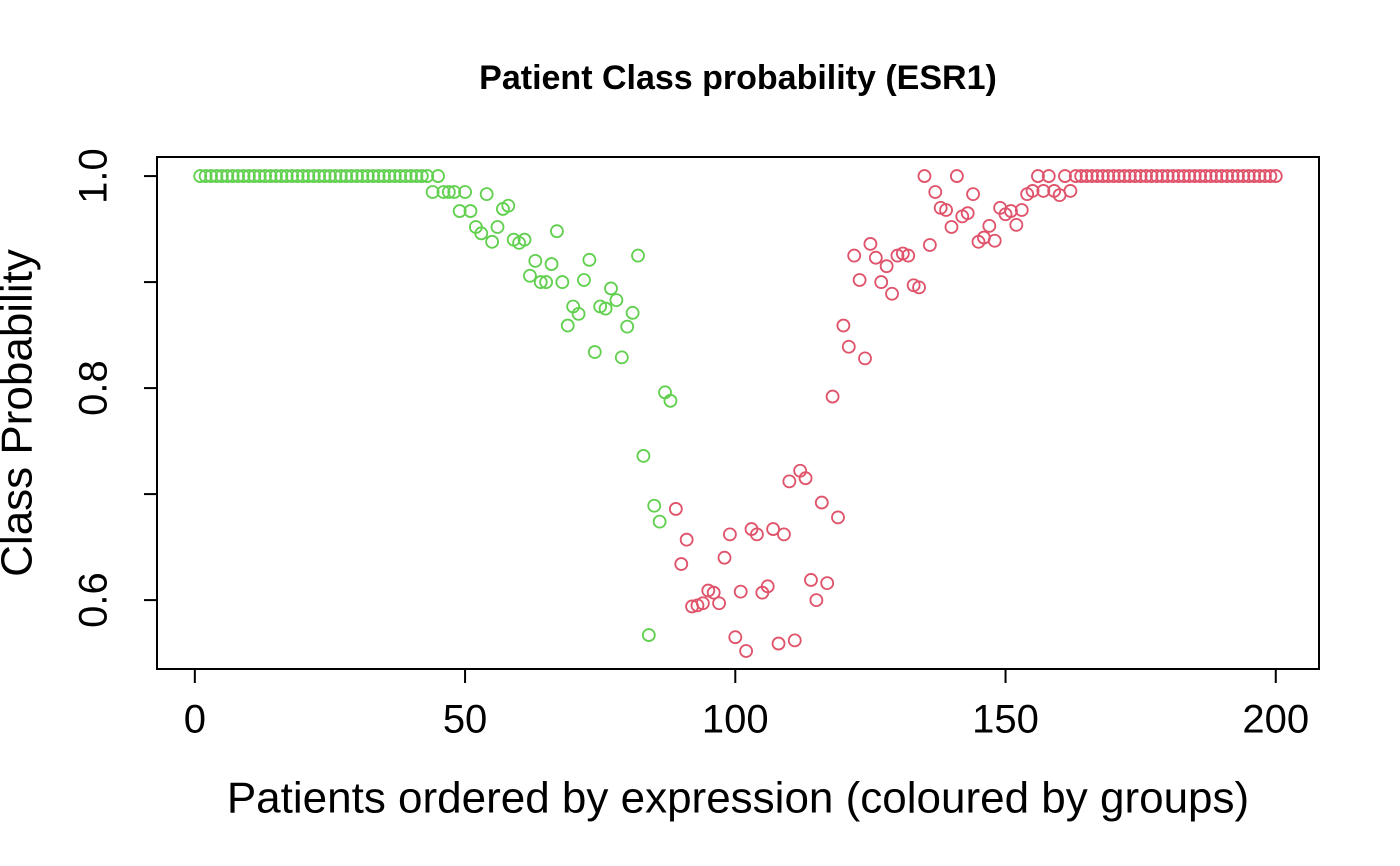  Describe the element at coordinates (465, 720) in the screenshot. I see `x-tick-label: 50` at that location.